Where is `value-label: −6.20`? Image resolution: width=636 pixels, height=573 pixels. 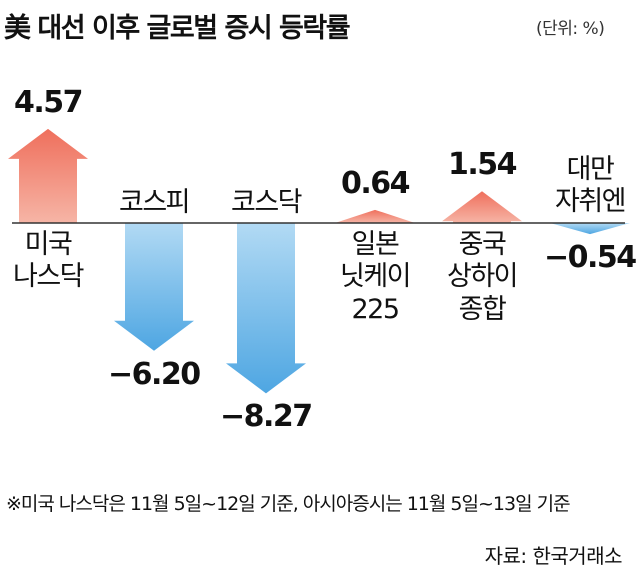 value-label: −6.20 is located at coordinates (154, 374).